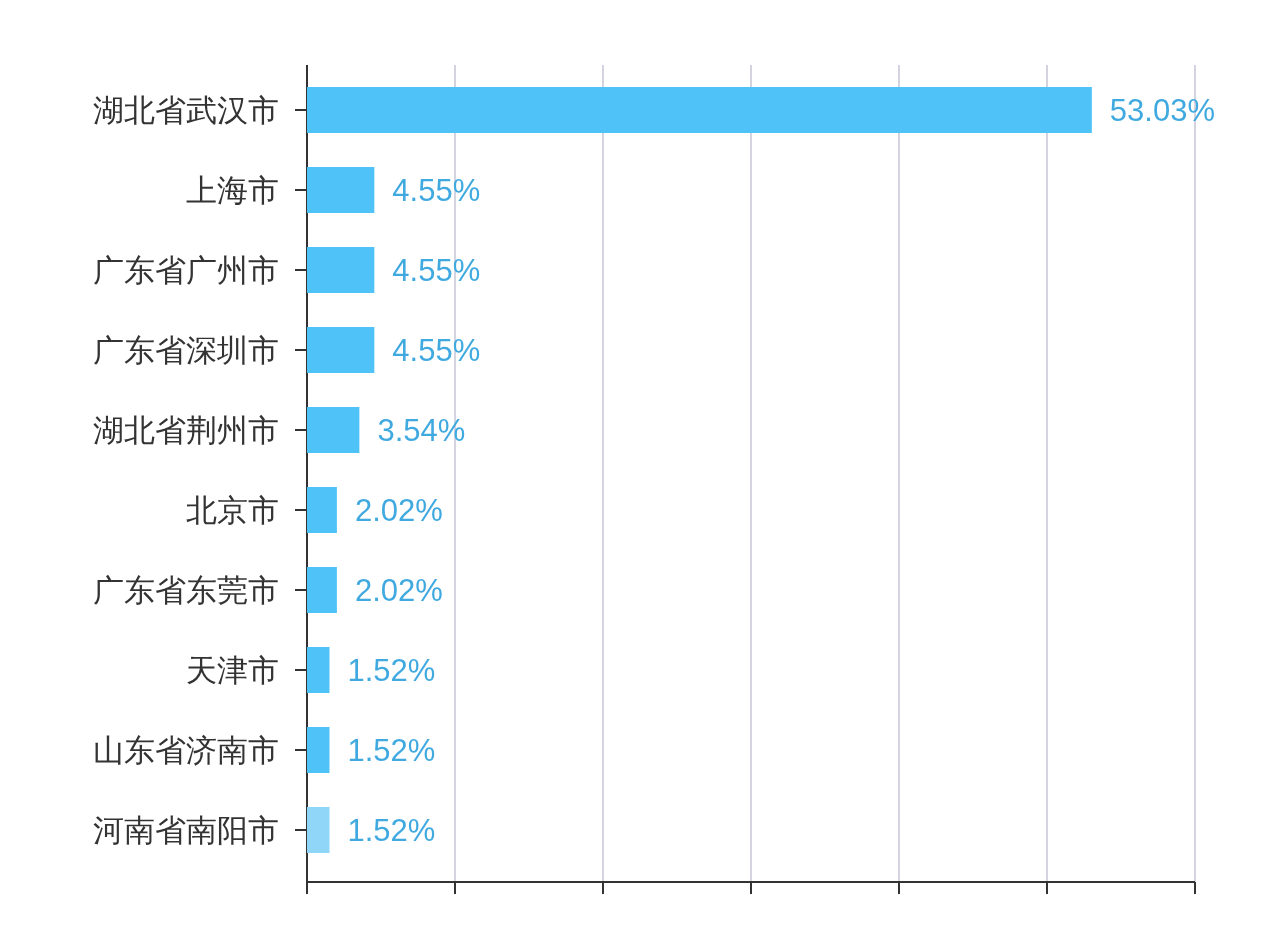 The height and width of the screenshot is (934, 1262). Describe the element at coordinates (232, 190) in the screenshot. I see `y-tick-label: 上海市` at that location.